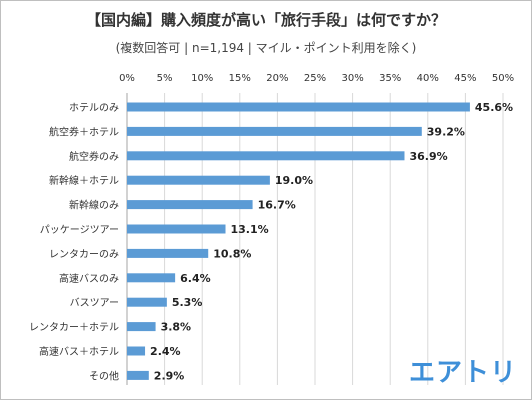  I want to click on data-label: 13.1%, so click(250, 229).